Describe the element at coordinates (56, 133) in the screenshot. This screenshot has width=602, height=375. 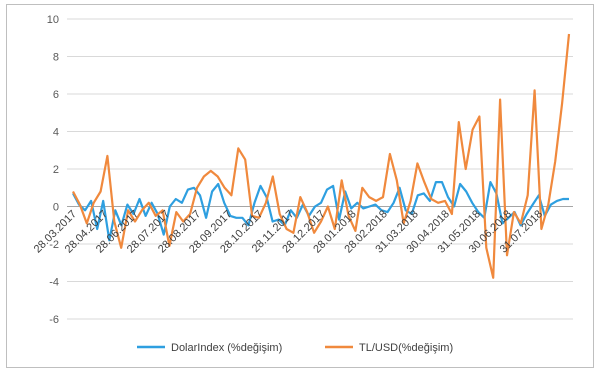
I see `y-tick-label: 4` at that location.